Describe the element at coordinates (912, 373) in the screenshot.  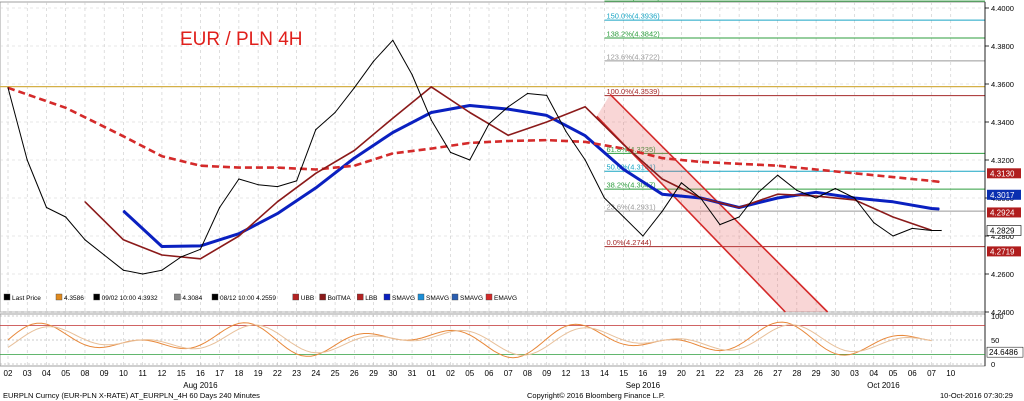
I see `x-tick-label: 06` at that location.